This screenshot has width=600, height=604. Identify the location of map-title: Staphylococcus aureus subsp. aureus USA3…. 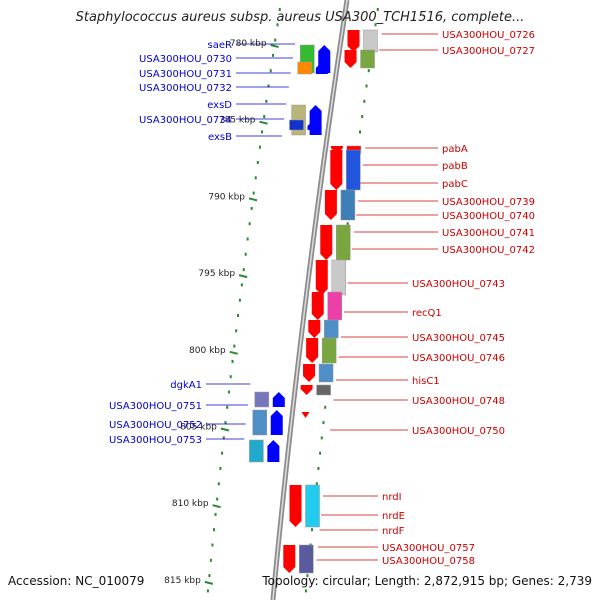
(300, 17).